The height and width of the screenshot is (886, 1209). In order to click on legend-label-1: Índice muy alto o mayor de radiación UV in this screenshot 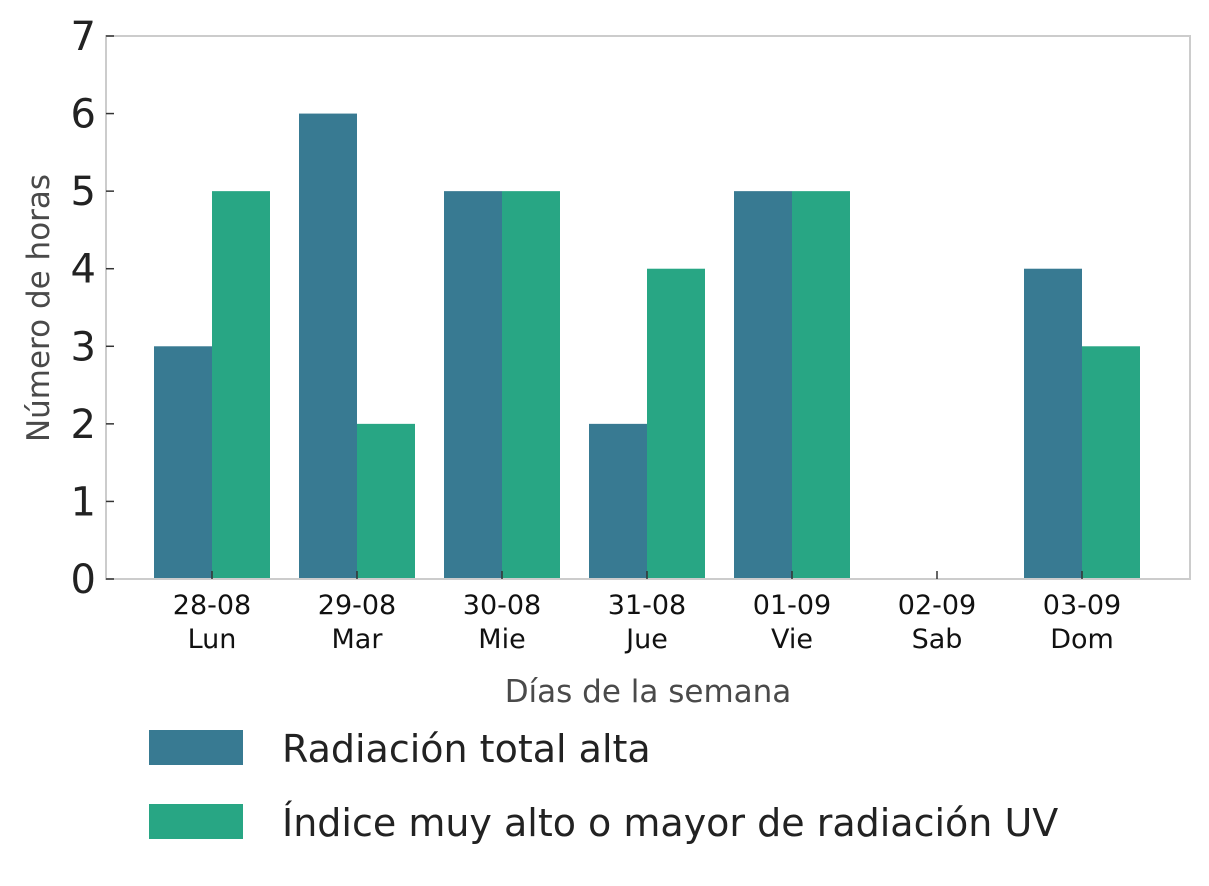, I will do `click(670, 823)`.